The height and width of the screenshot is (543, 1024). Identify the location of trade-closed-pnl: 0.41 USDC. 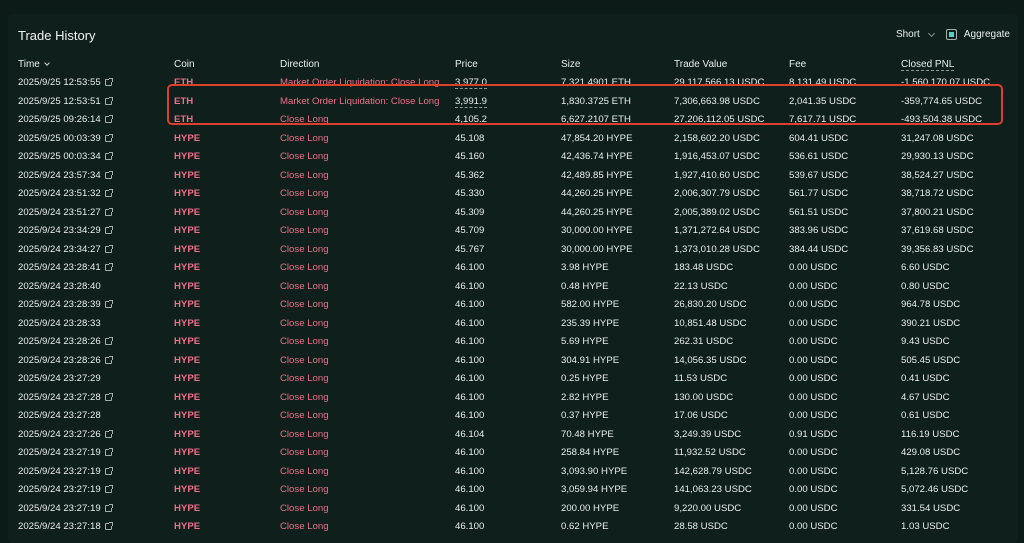
(925, 378).